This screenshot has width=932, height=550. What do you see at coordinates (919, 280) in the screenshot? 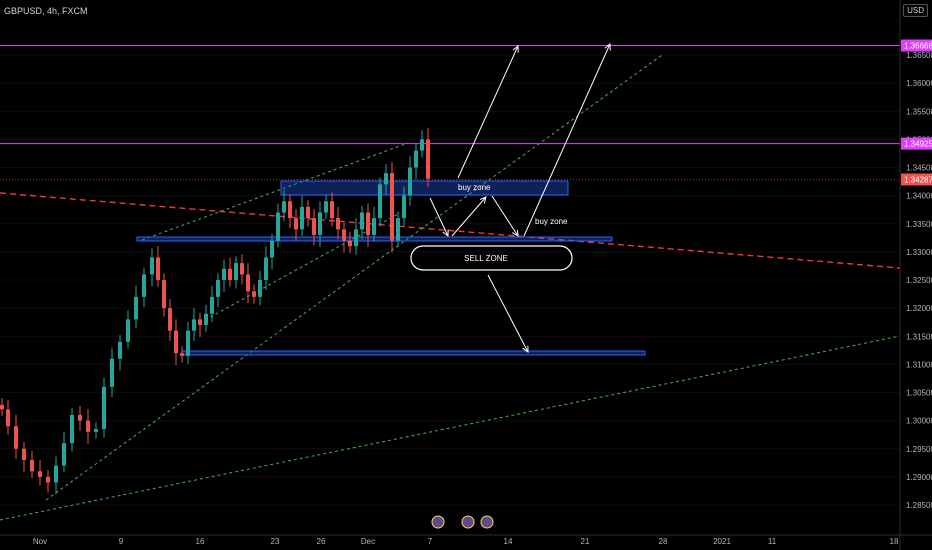
I see `price-tick-label: 1.32500` at bounding box center [919, 280].